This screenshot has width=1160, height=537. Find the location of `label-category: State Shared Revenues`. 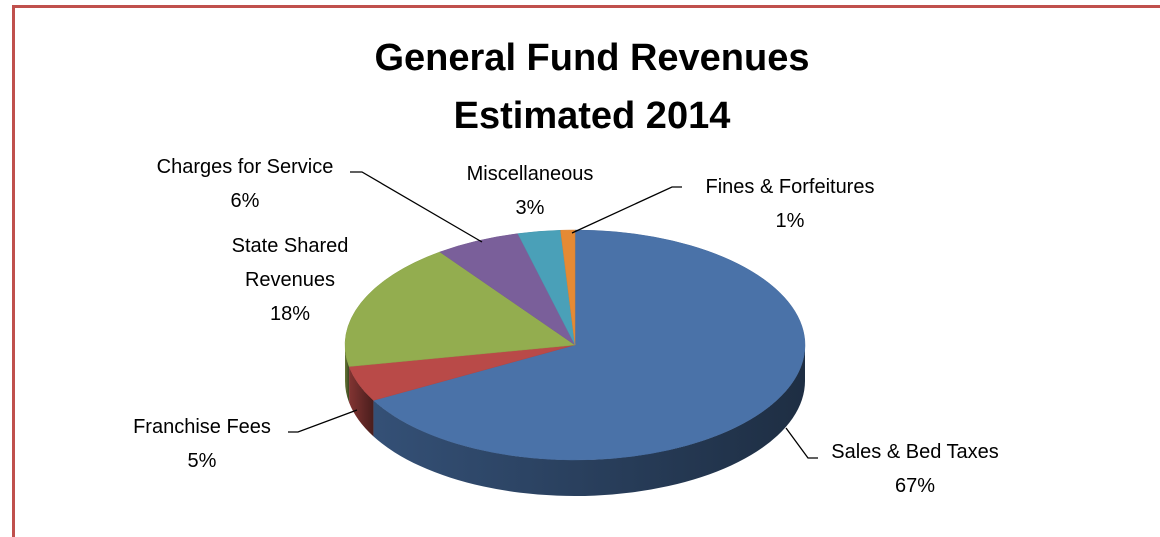

label-category: State Shared Revenues is located at coordinates (290, 263).